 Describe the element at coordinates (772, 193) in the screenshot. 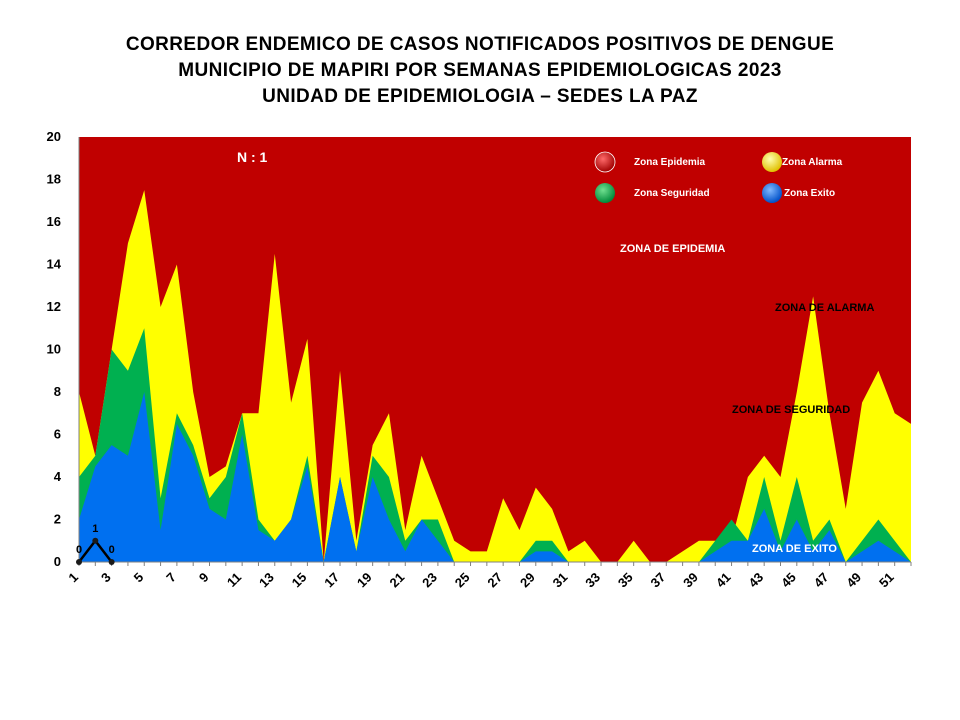

I see `legend-swatch-exito` at that location.